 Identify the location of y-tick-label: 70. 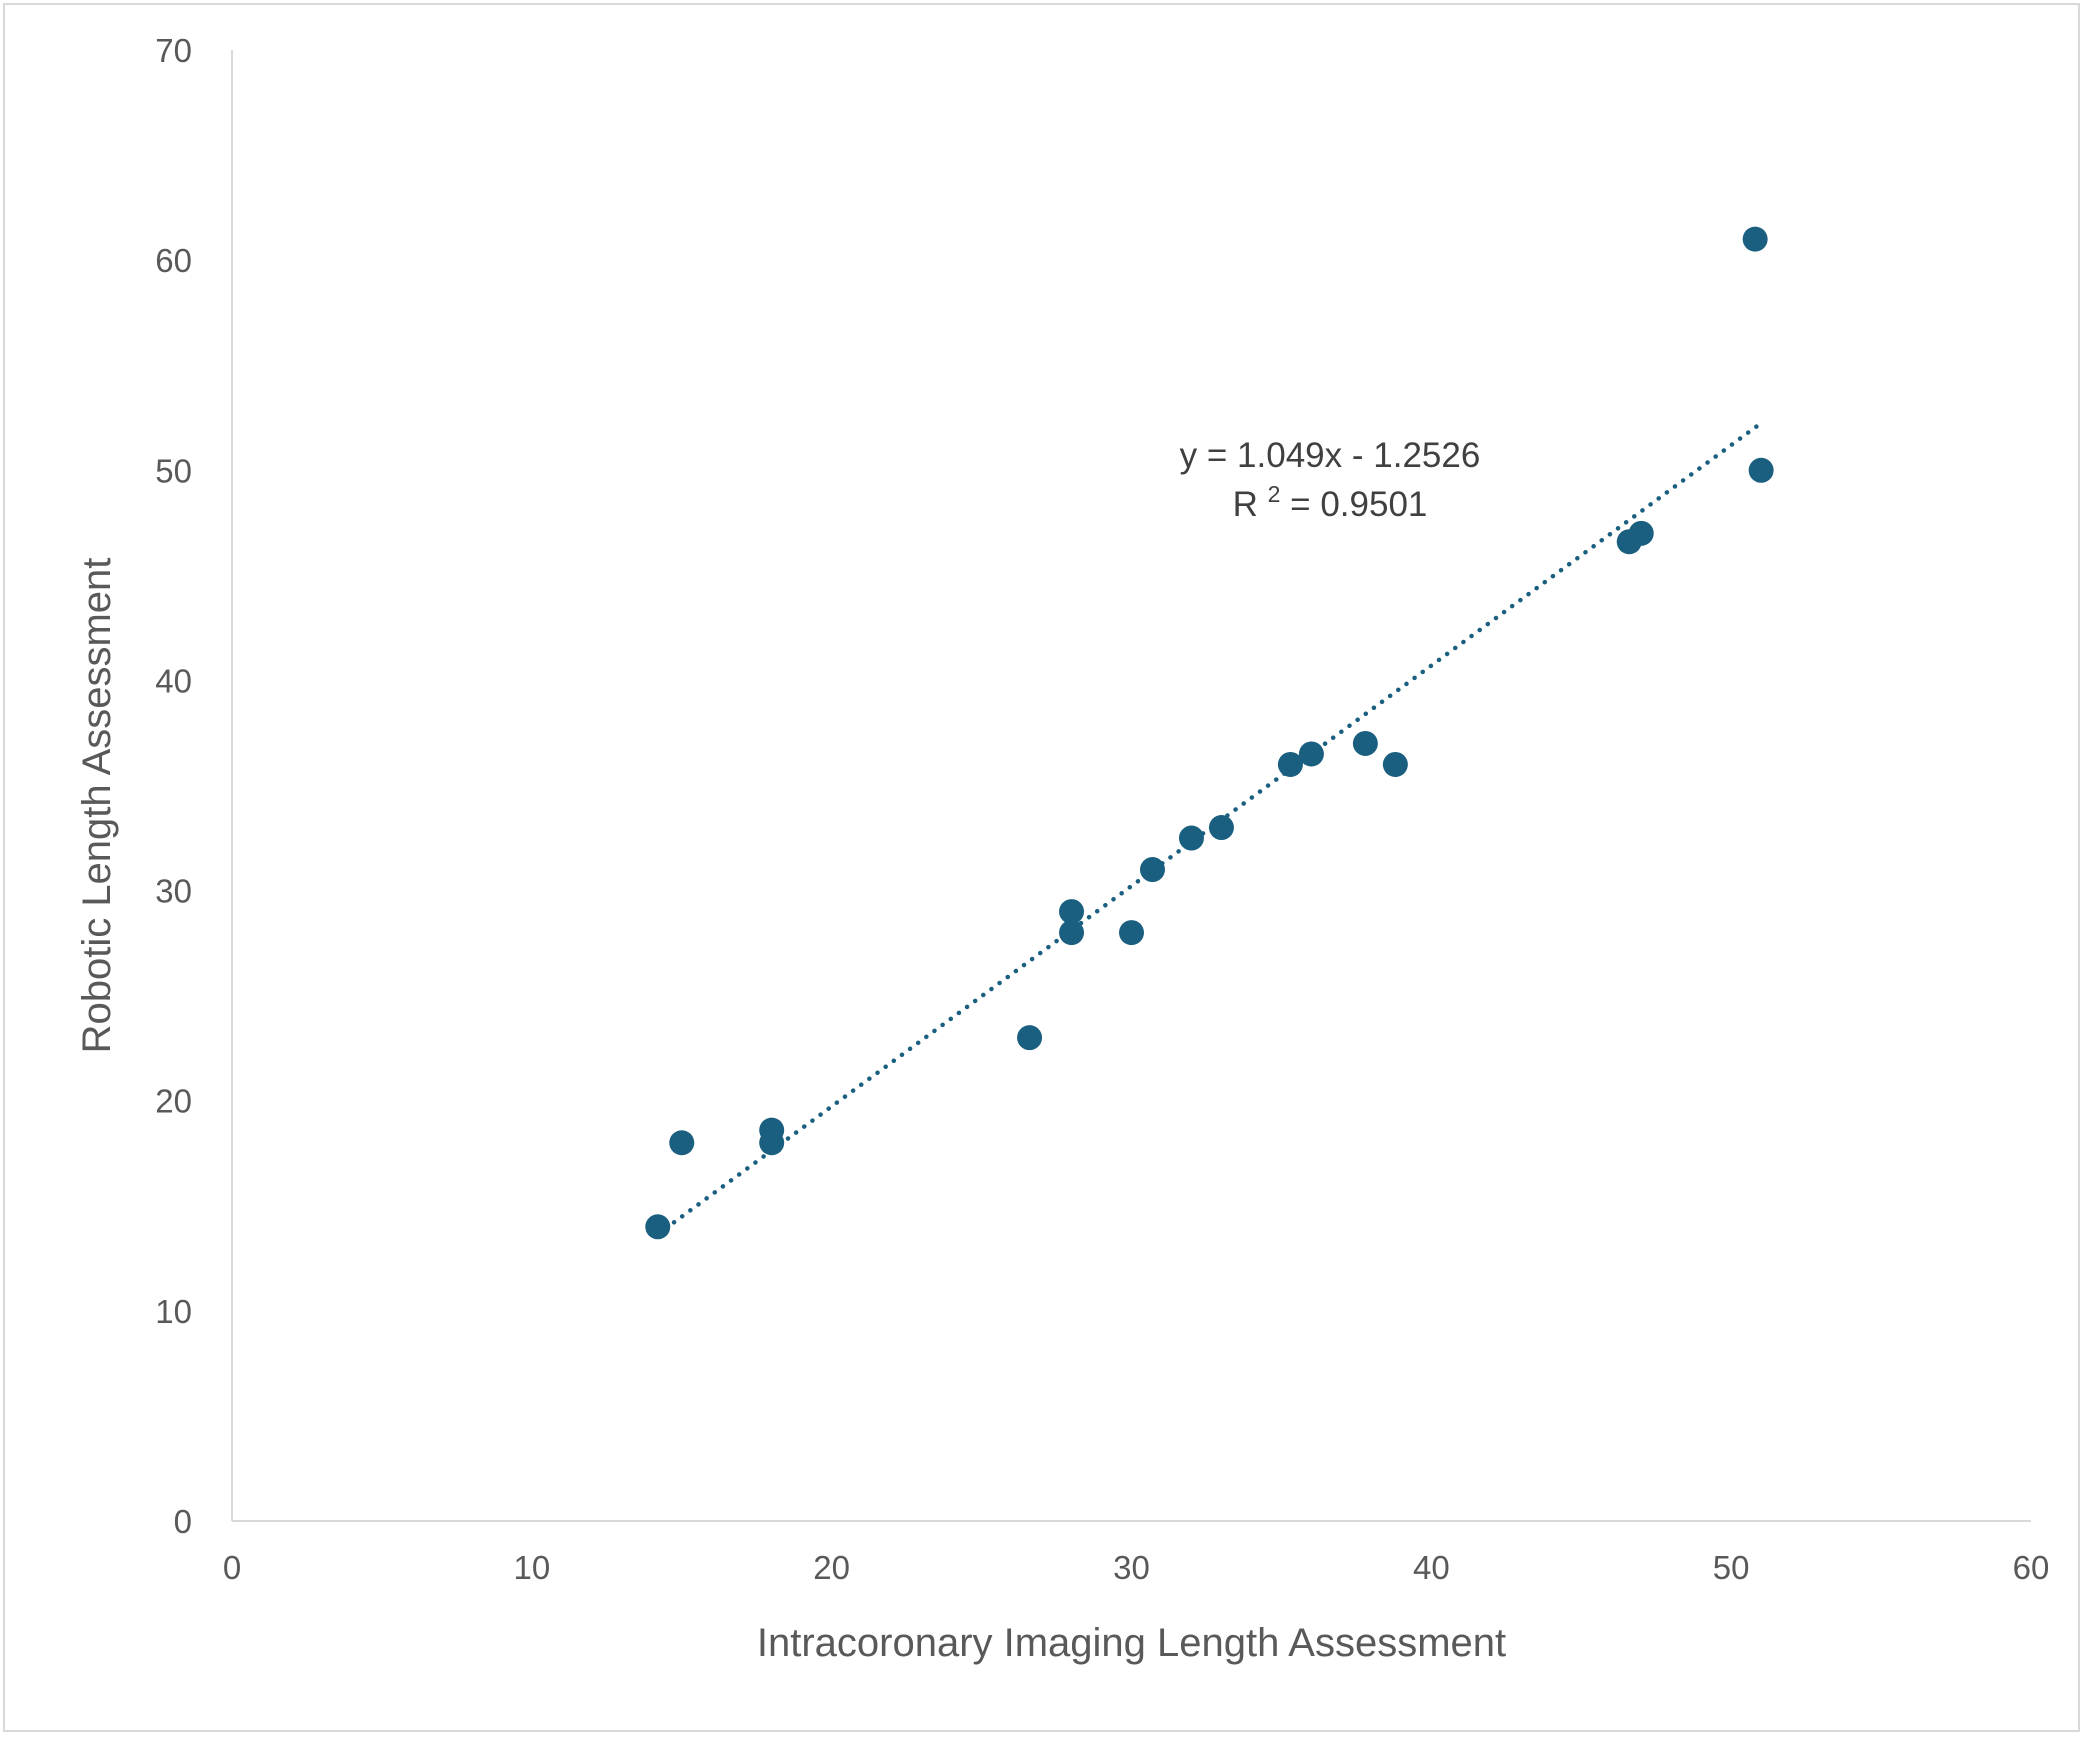
(173, 50).